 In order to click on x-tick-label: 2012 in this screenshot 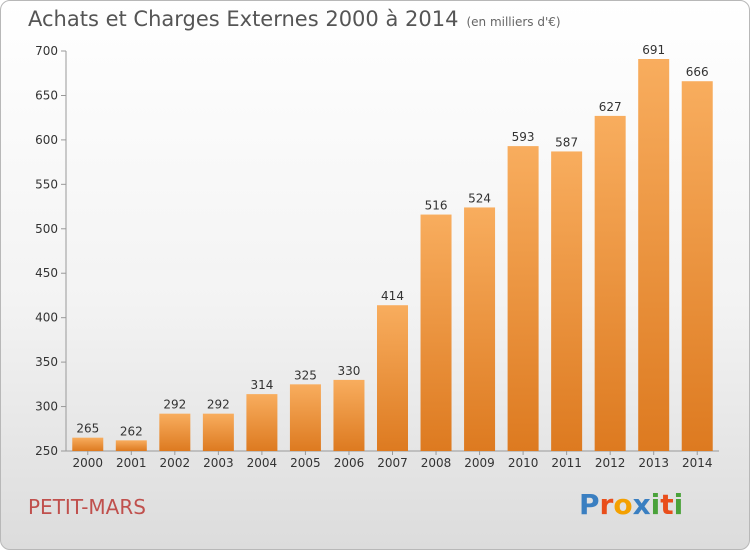, I will do `click(610, 463)`.